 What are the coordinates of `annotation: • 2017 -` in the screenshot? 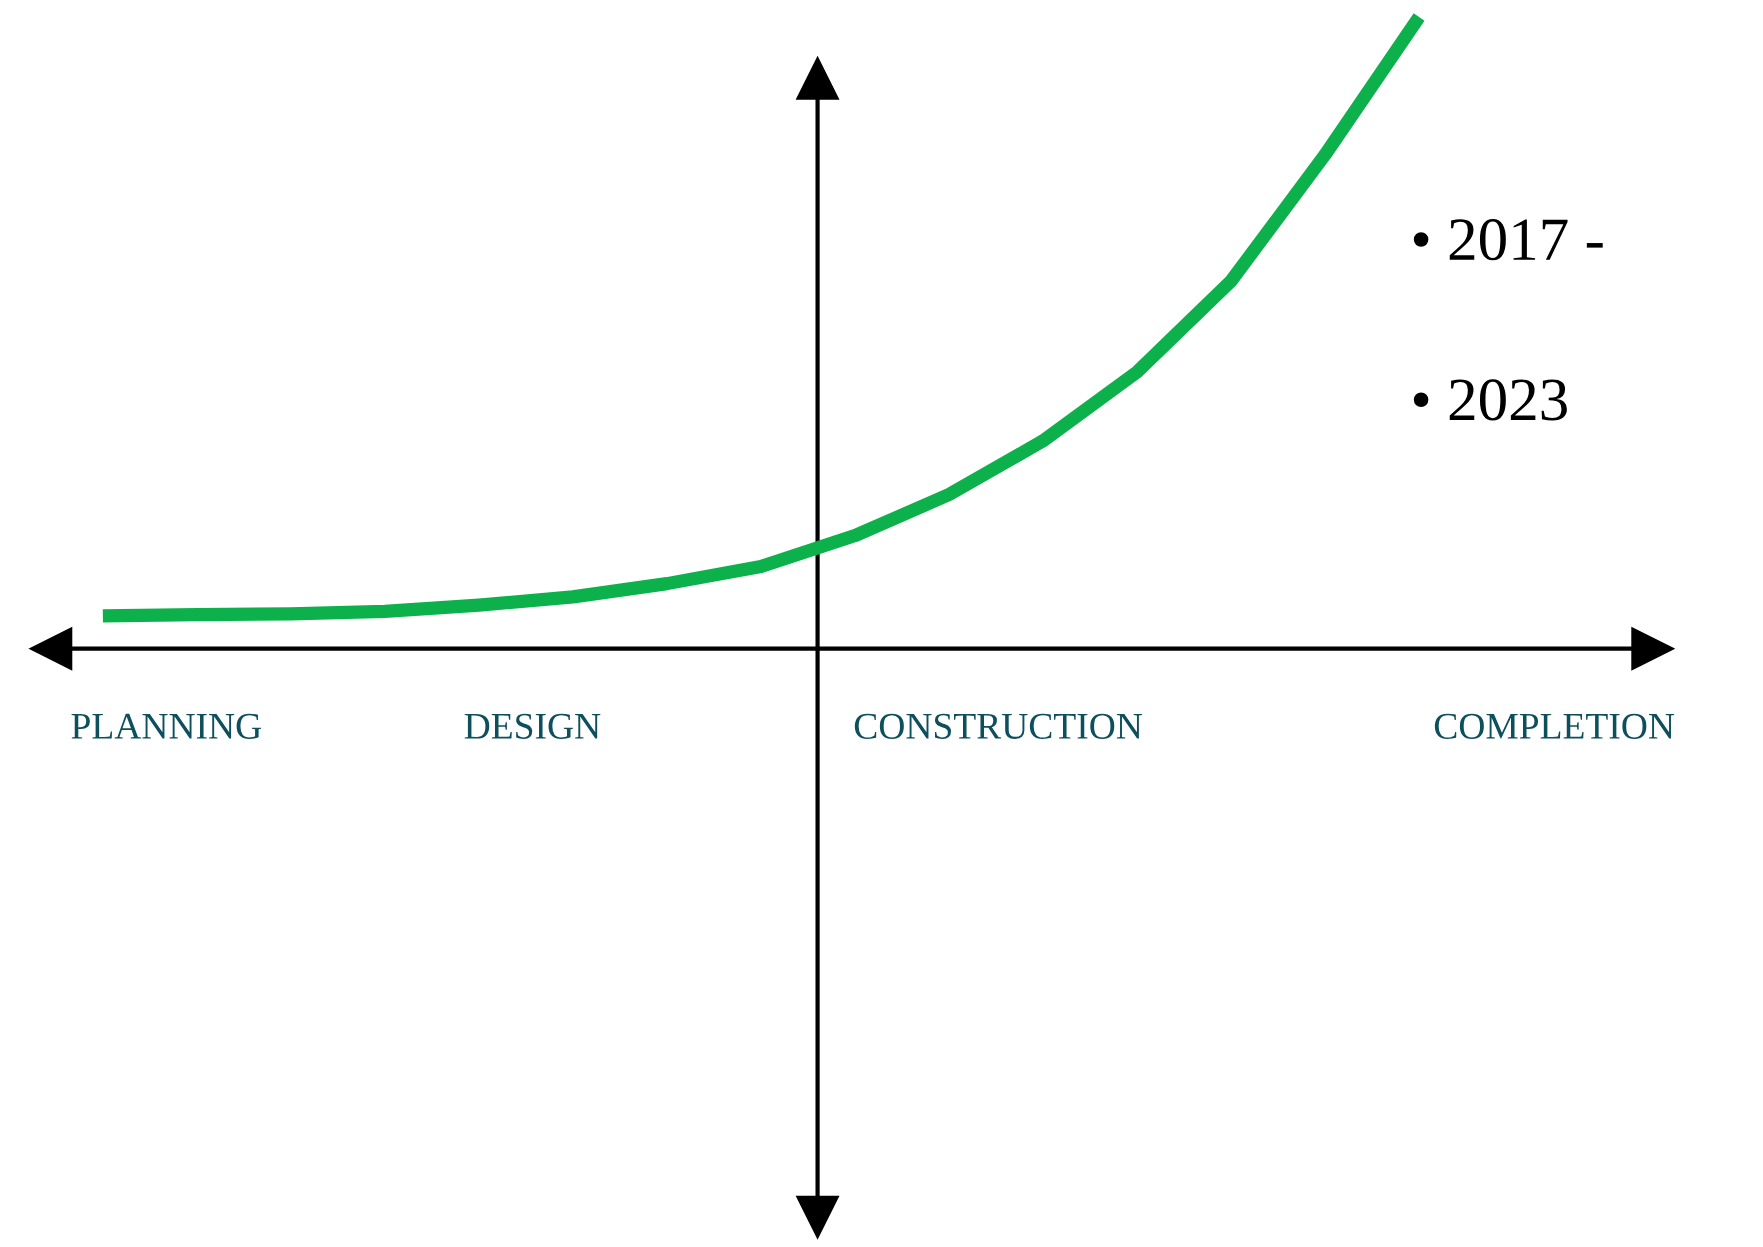 It's located at (1508, 240).